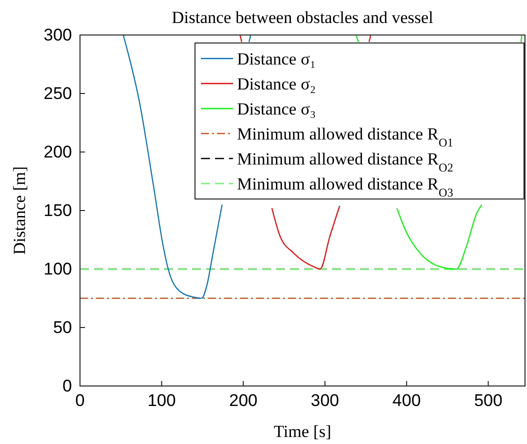 This screenshot has height=444, width=527. What do you see at coordinates (276, 84) in the screenshot?
I see `legend-label: Distance σ₂` at bounding box center [276, 84].